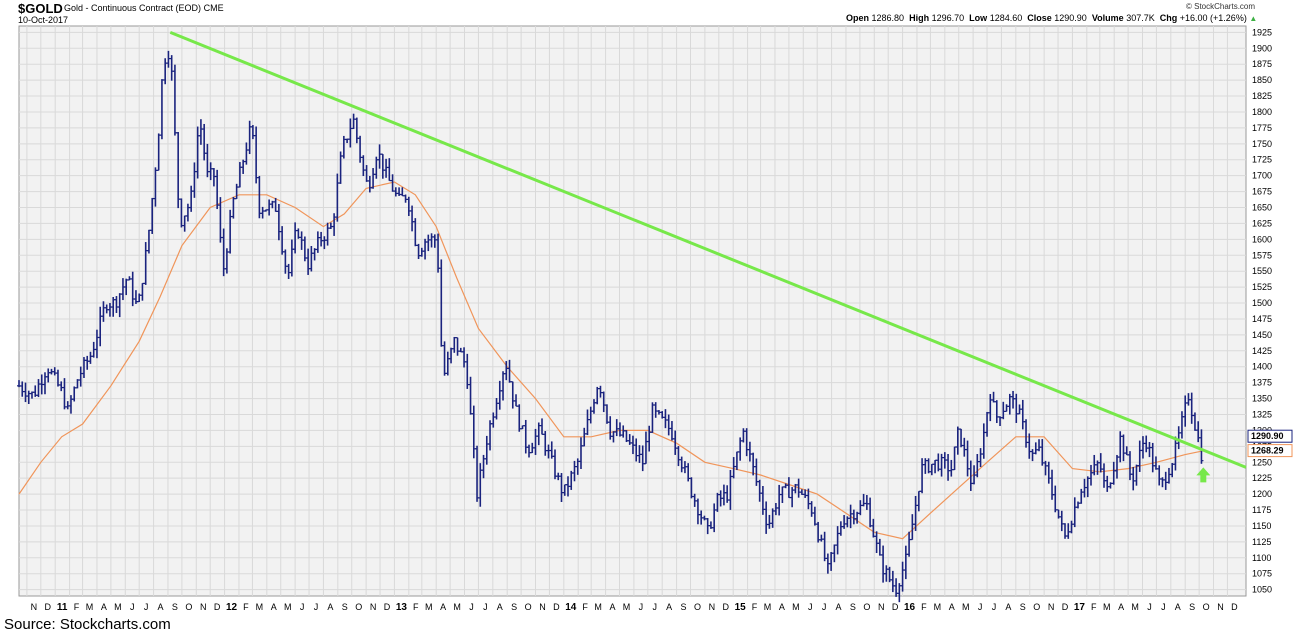 The height and width of the screenshot is (636, 1300). I want to click on x-tick-label: 14, so click(571, 607).